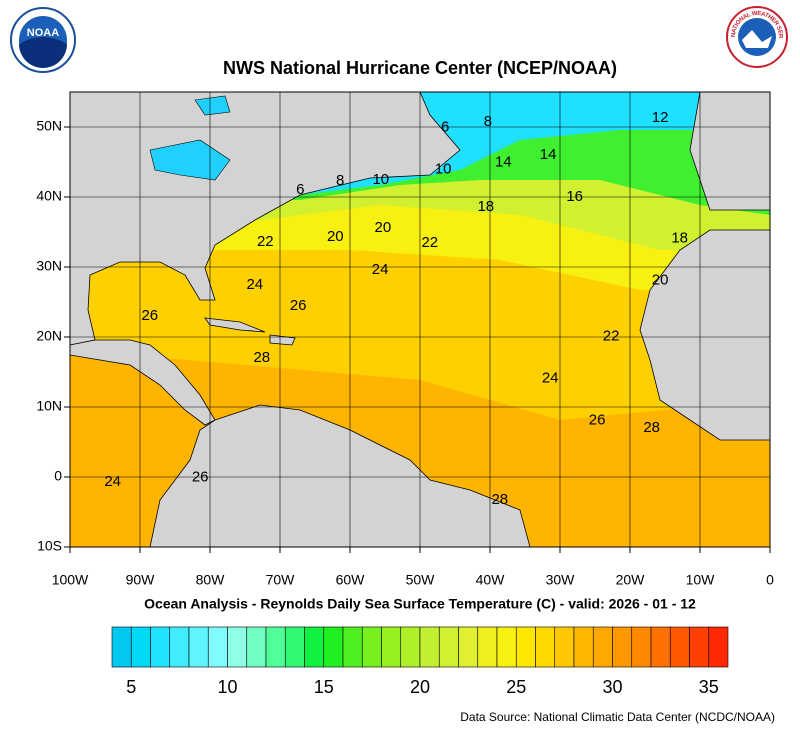 This screenshot has height=737, width=800. I want to click on nws-ring-text: NATIONAL WEATHER SERVICE, so click(392, 19).